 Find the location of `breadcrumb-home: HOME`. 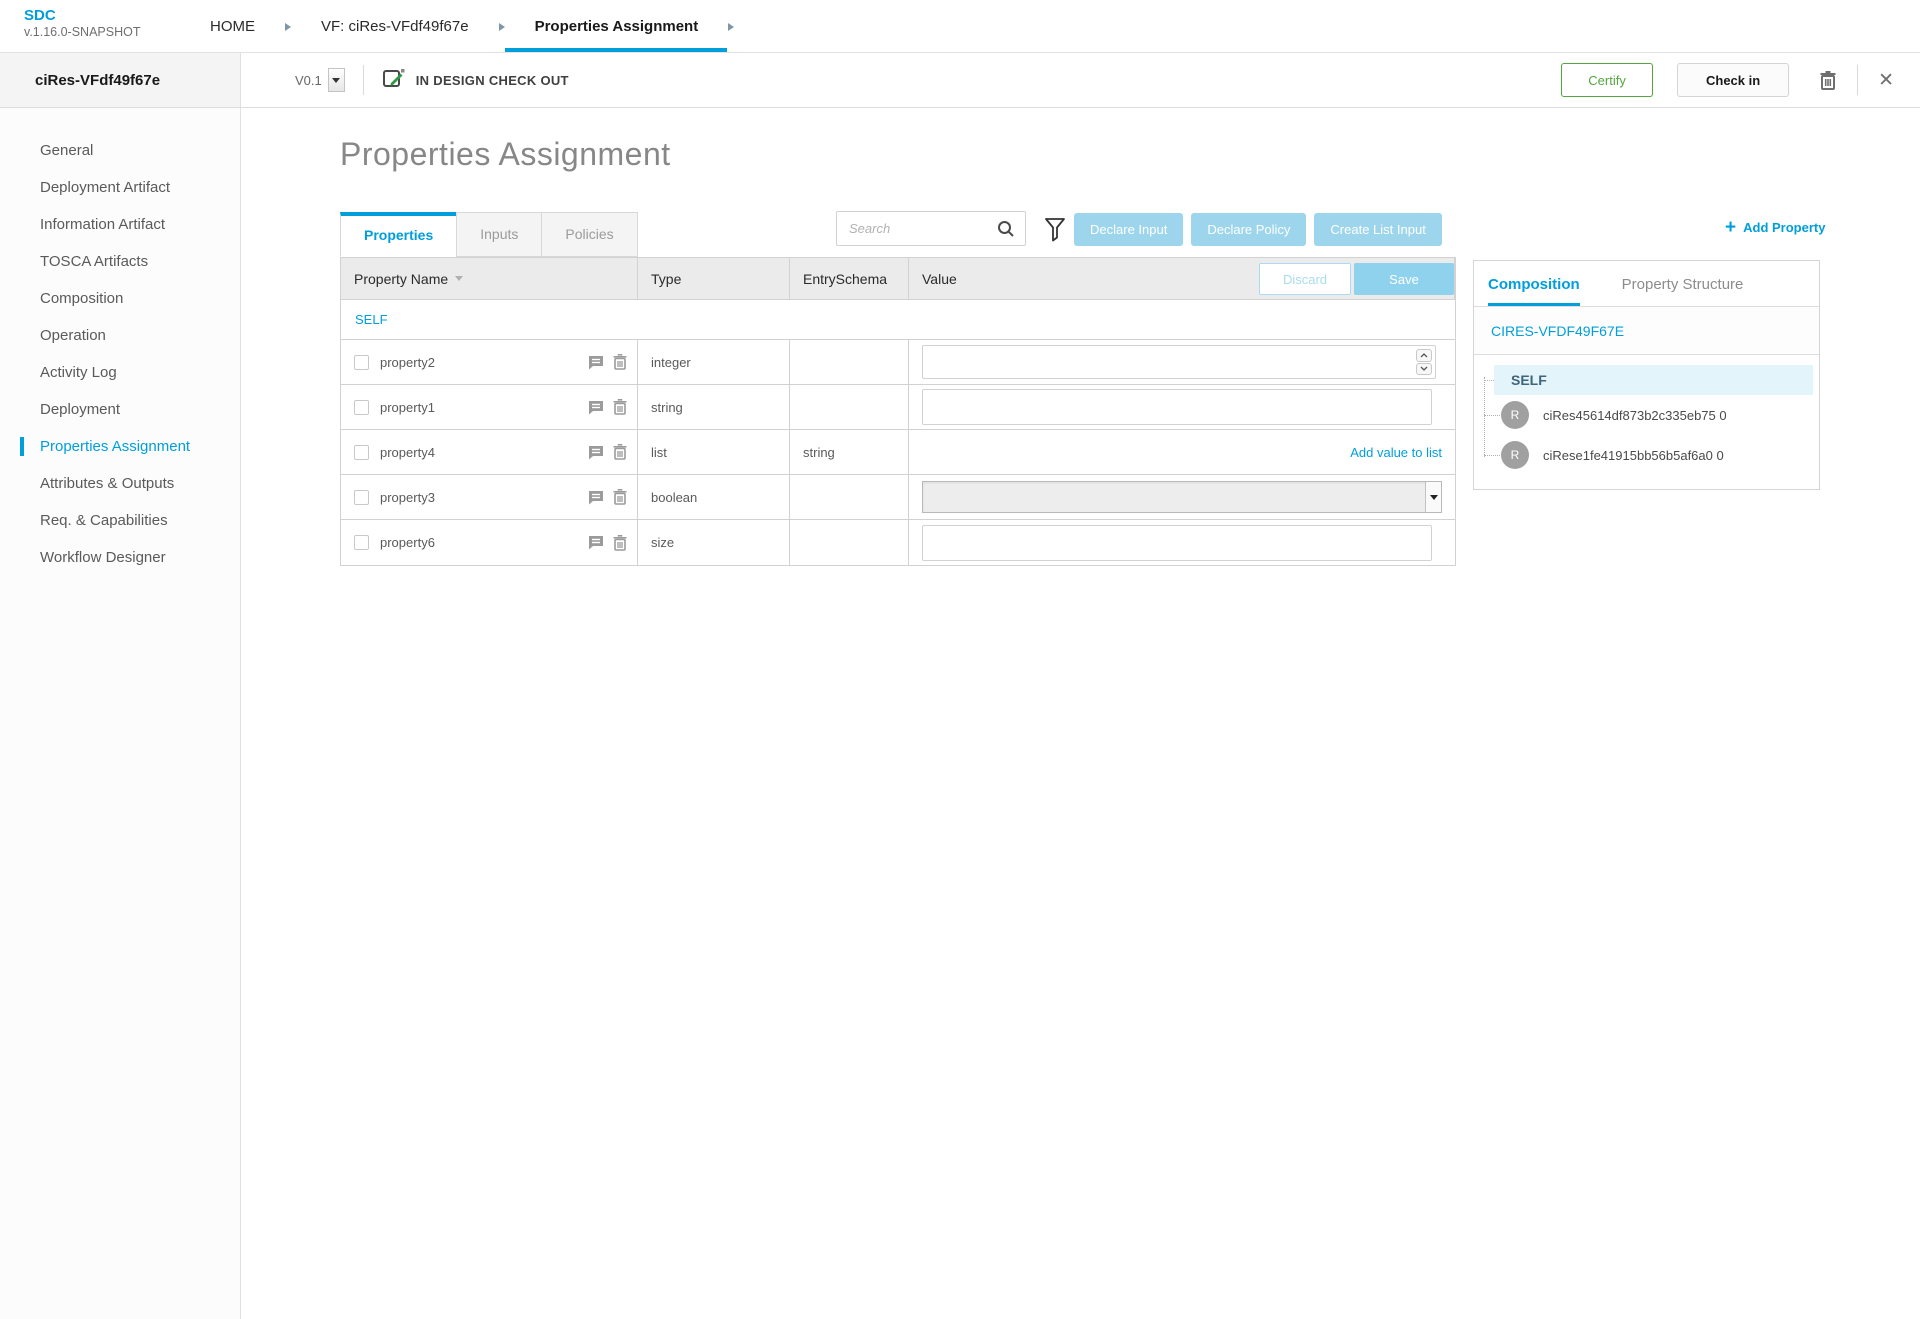

breadcrumb-home: HOME is located at coordinates (232, 26).